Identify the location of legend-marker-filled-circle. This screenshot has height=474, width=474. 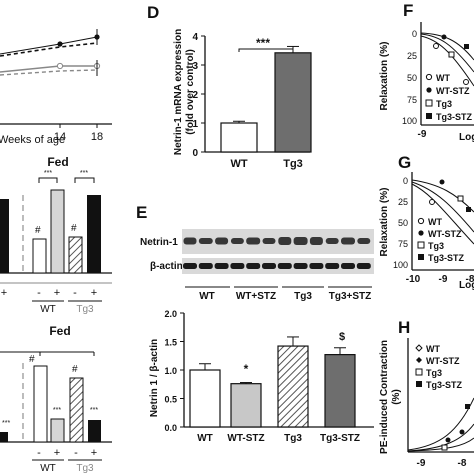
(429, 90).